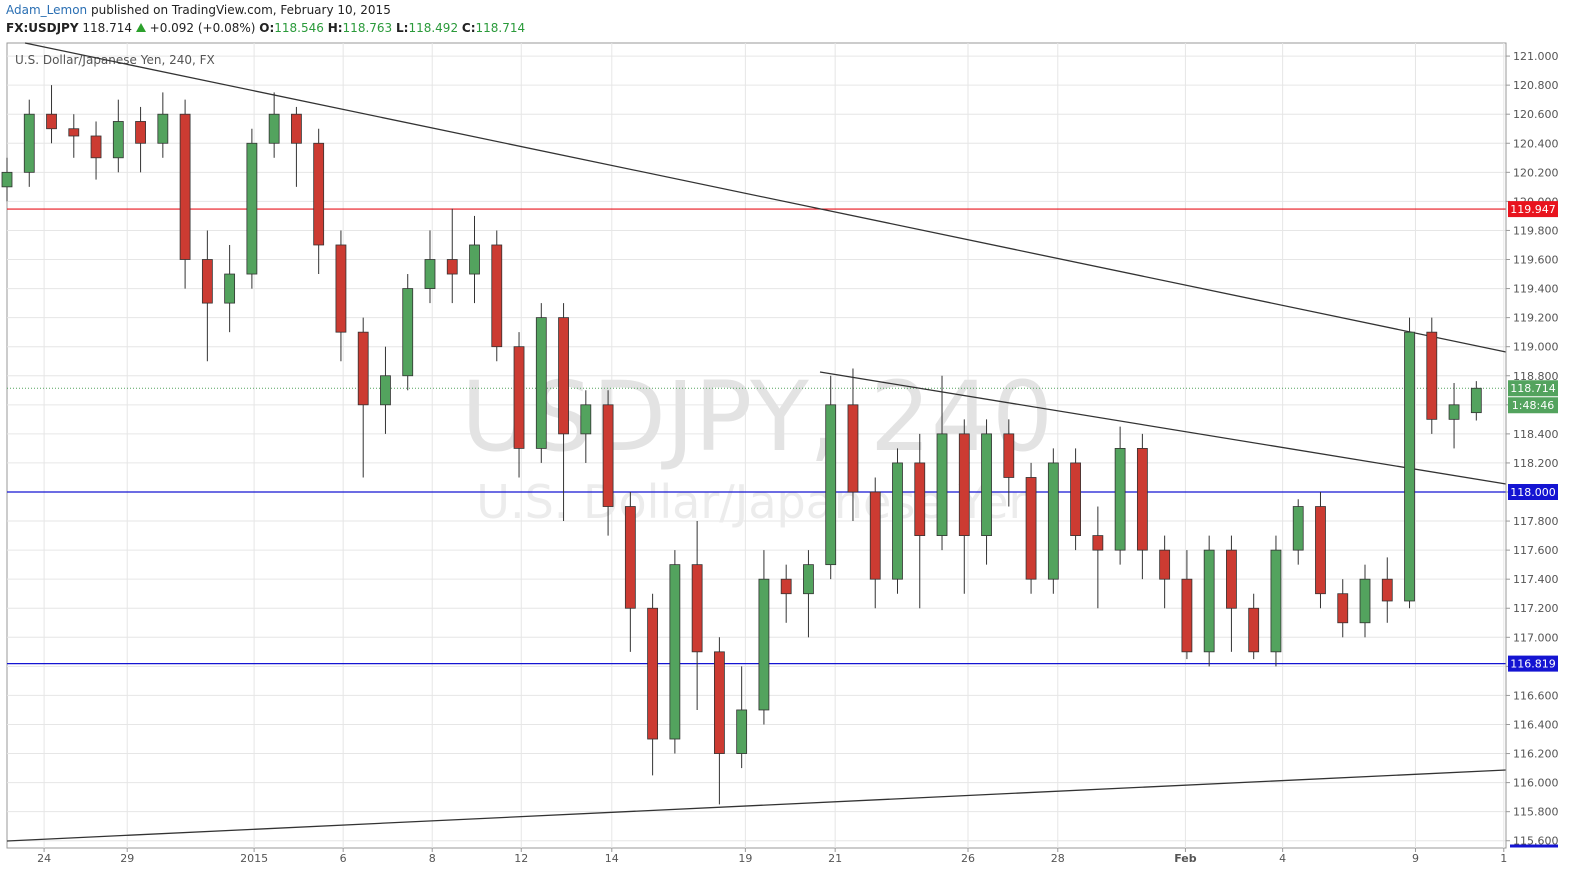 The height and width of the screenshot is (881, 1575). What do you see at coordinates (1536, 289) in the screenshot?
I see `y-tick-label: 119.400` at bounding box center [1536, 289].